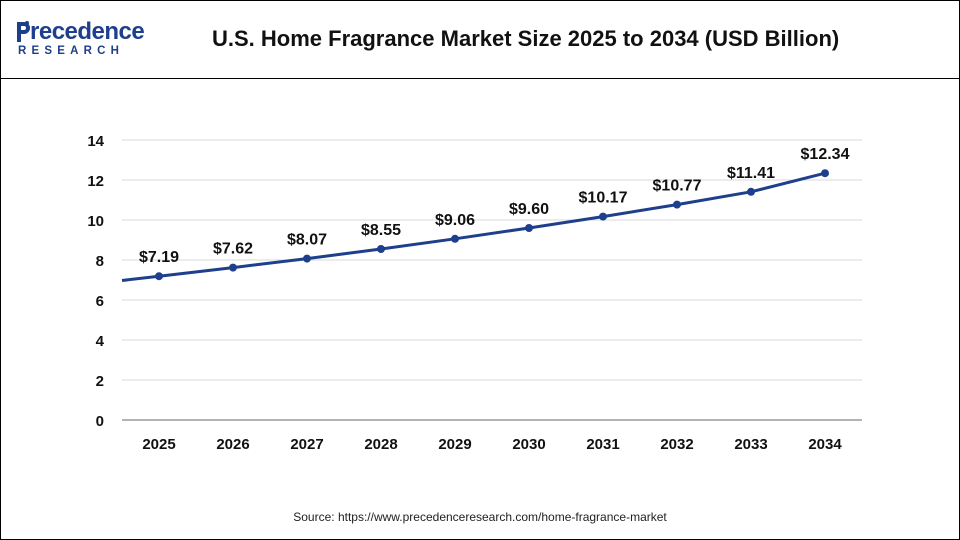  Describe the element at coordinates (677, 186) in the screenshot. I see `data-label: $10.77` at that location.